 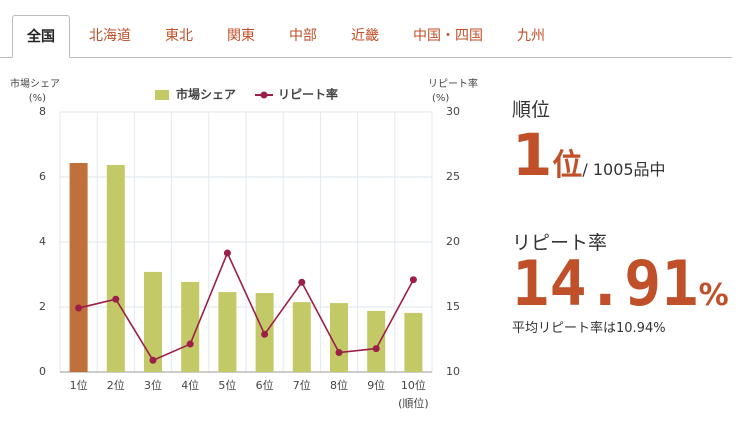 I want to click on legend-label: リピート率, so click(x=308, y=94).